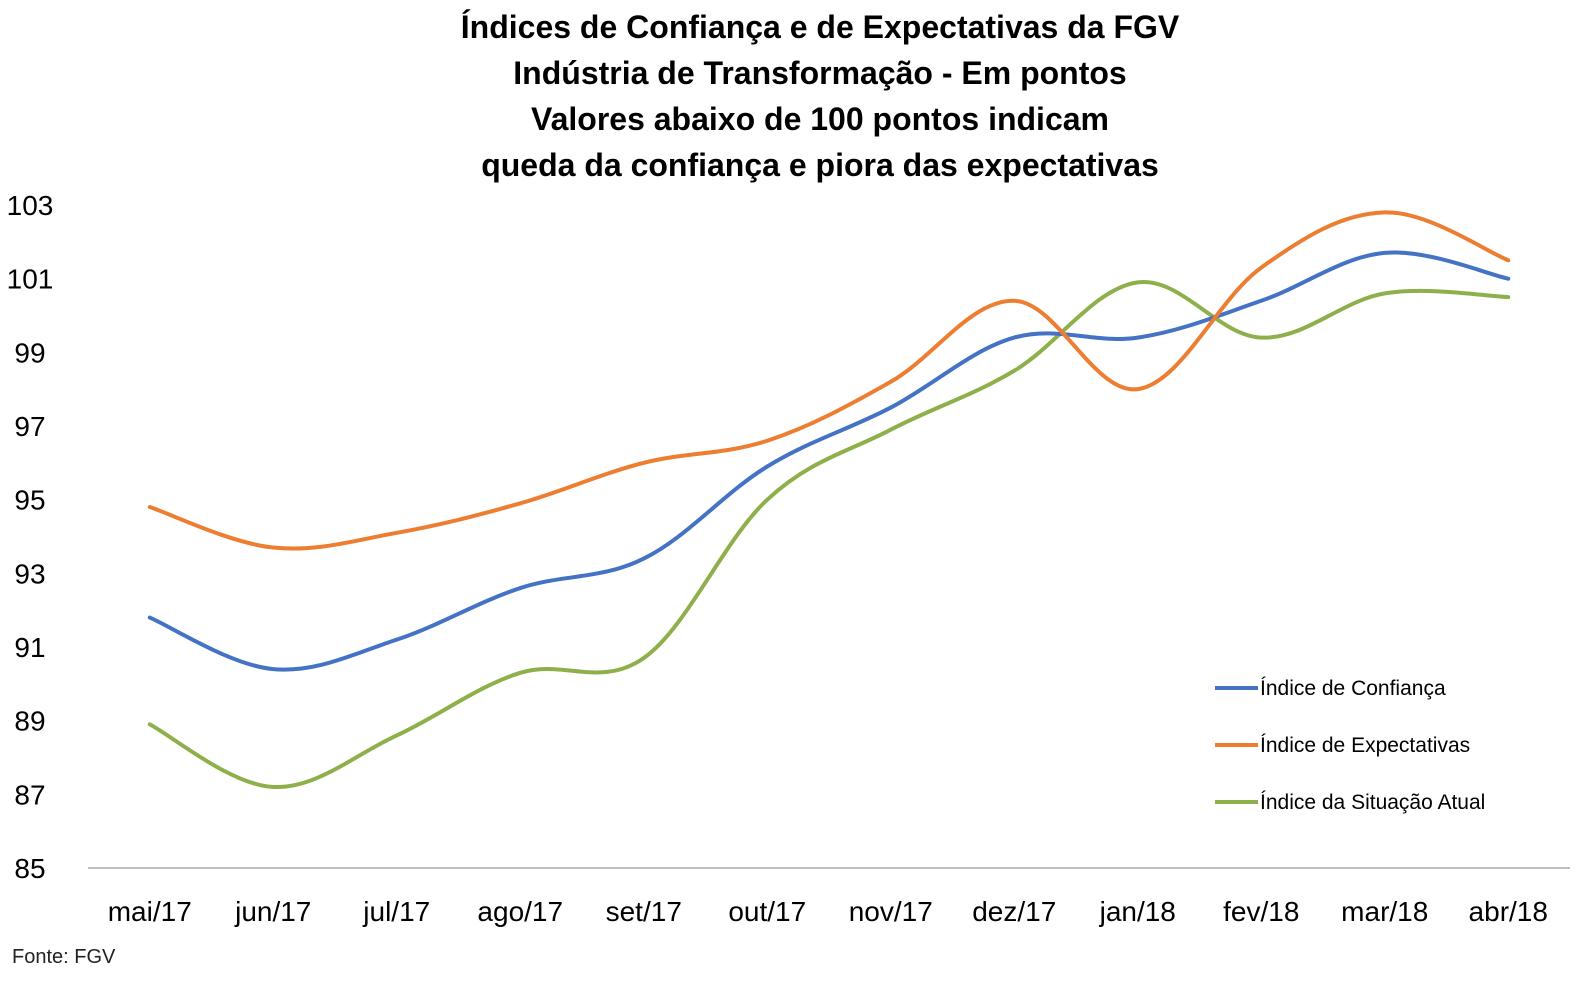  I want to click on y-tick-label: 101, so click(30, 279).